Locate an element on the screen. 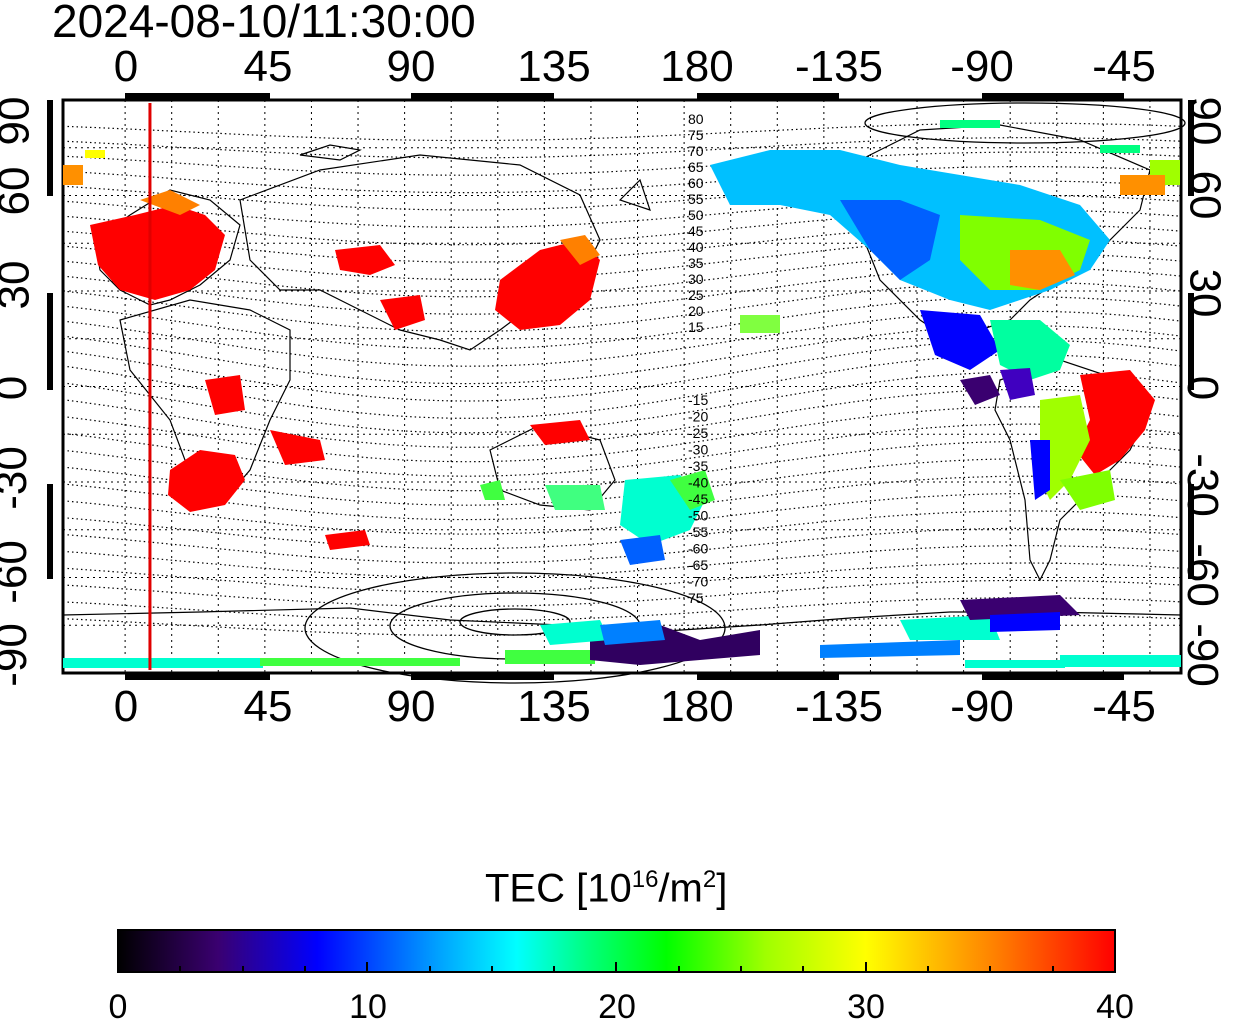 This screenshot has width=1235, height=1027. bottom-lon-tick-135: 135 is located at coordinates (554, 706).